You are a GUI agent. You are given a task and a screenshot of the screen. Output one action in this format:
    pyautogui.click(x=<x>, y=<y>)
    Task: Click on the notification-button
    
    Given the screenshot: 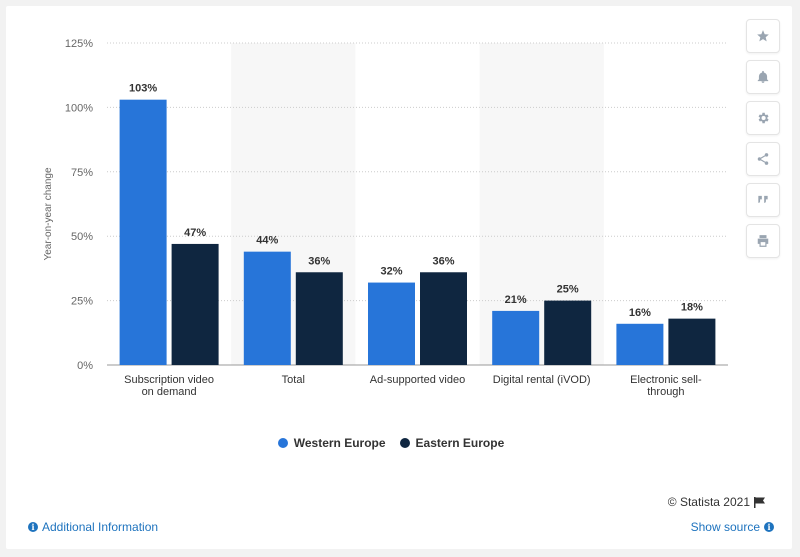 What is the action you would take?
    pyautogui.click(x=763, y=77)
    